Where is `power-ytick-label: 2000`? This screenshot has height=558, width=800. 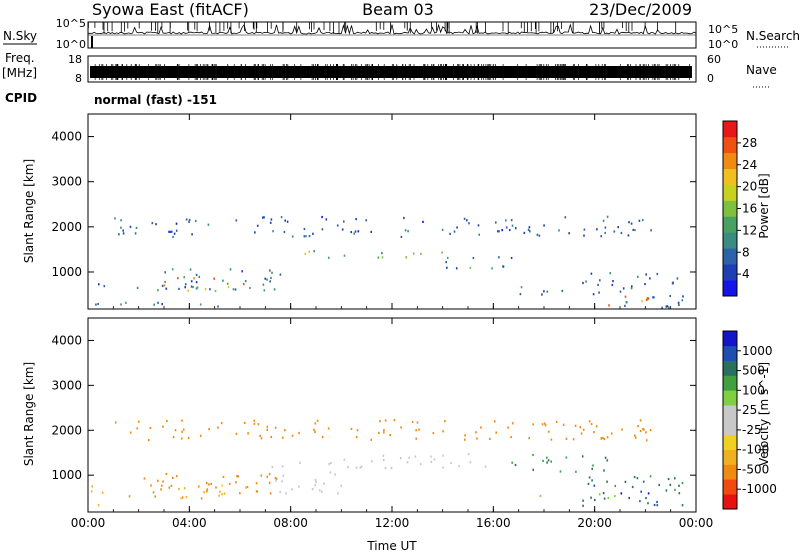
power-ytick-label: 2000 is located at coordinates (66, 227).